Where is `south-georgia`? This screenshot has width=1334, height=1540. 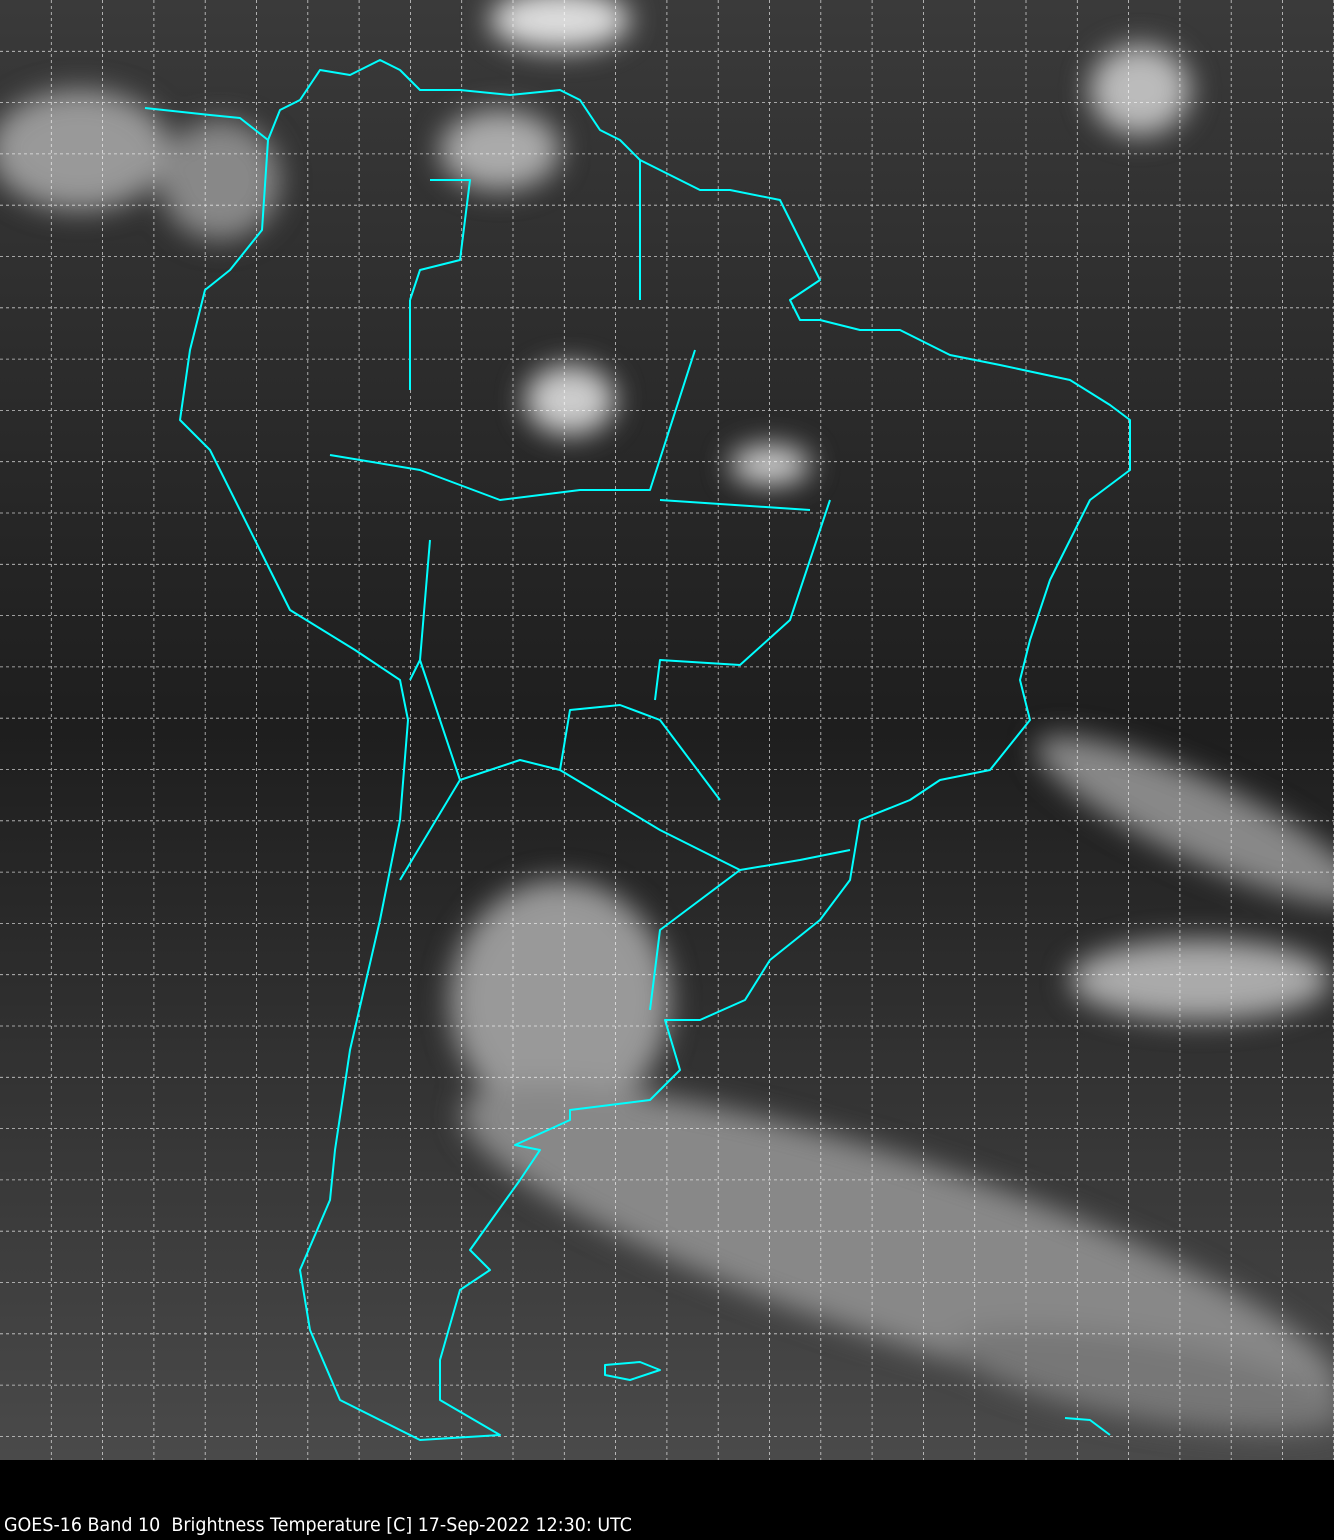
south-georgia is located at coordinates (1087, 1426).